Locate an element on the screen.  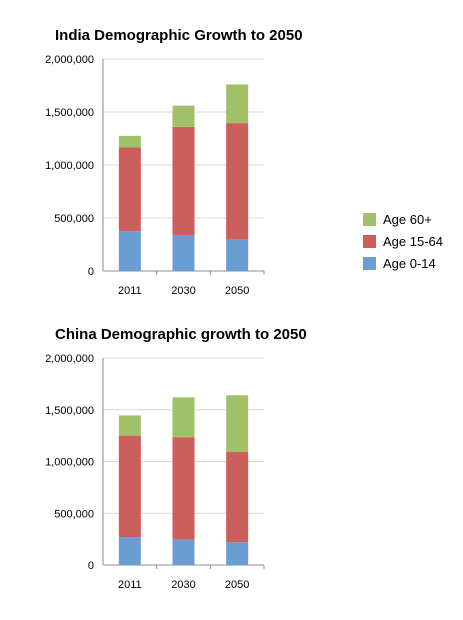
india-y-tick-label: 2,000,000 is located at coordinates (69, 60).